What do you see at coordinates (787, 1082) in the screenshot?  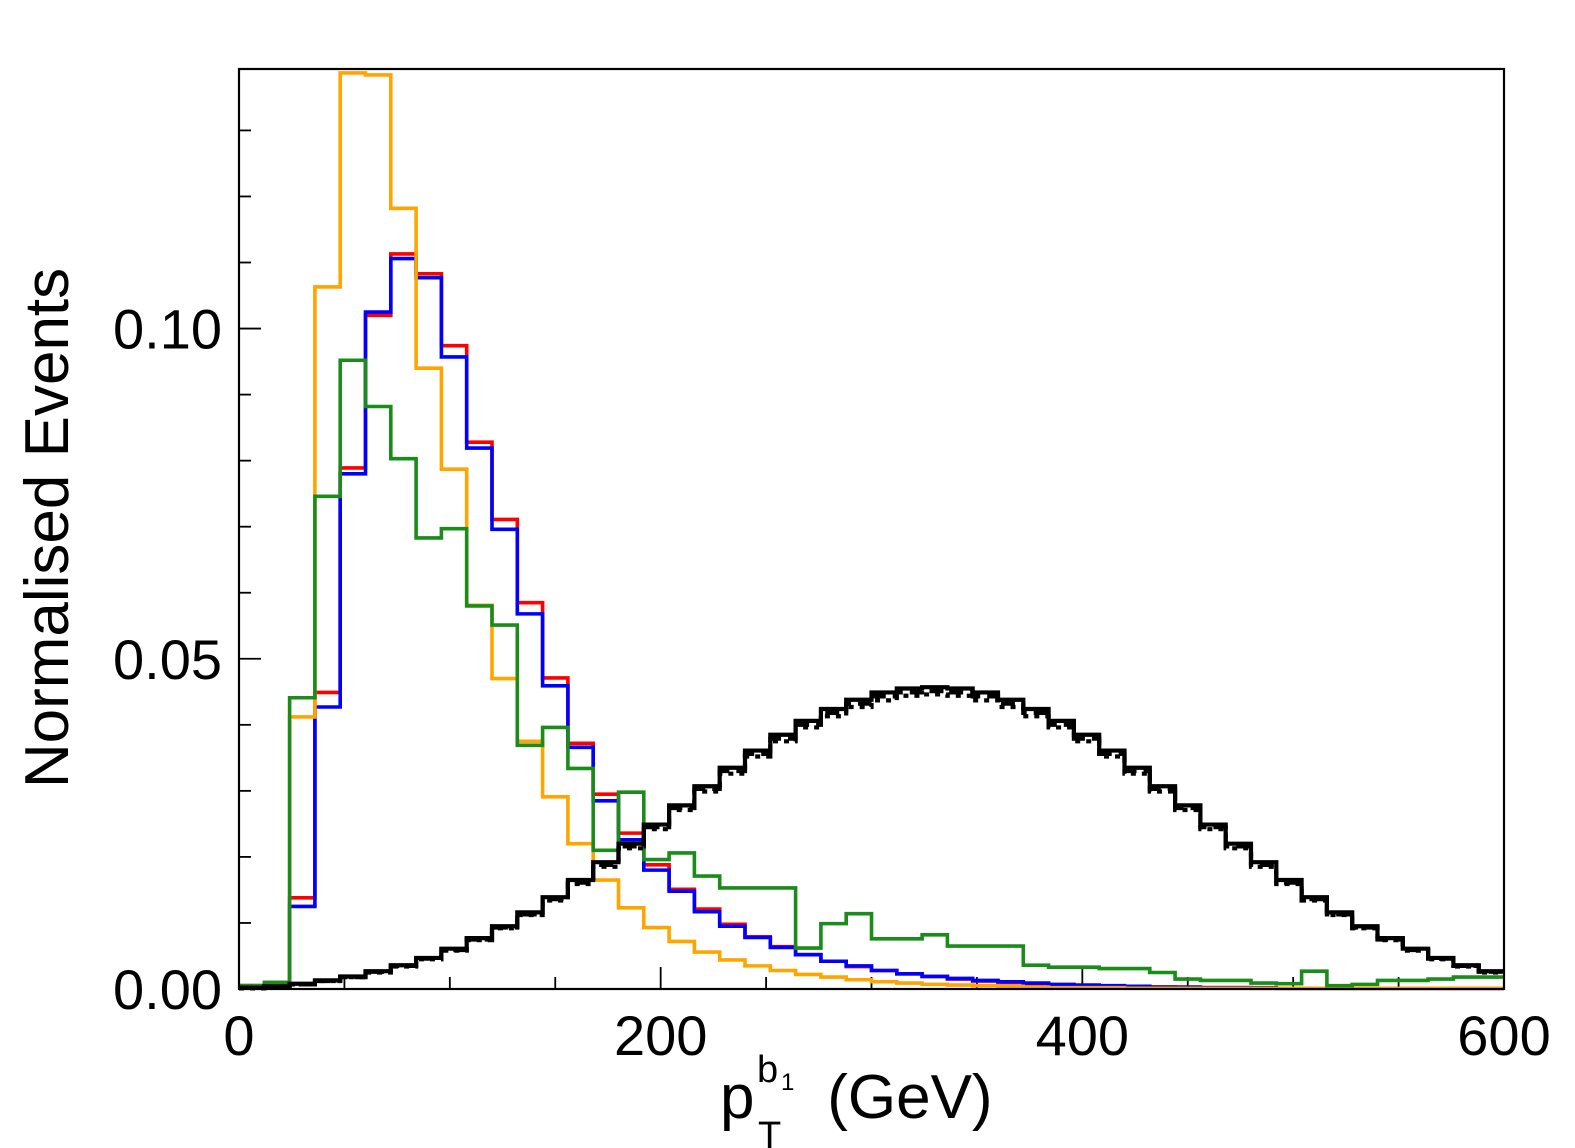 I see `x-axis-title-superscript-index: 1` at bounding box center [787, 1082].